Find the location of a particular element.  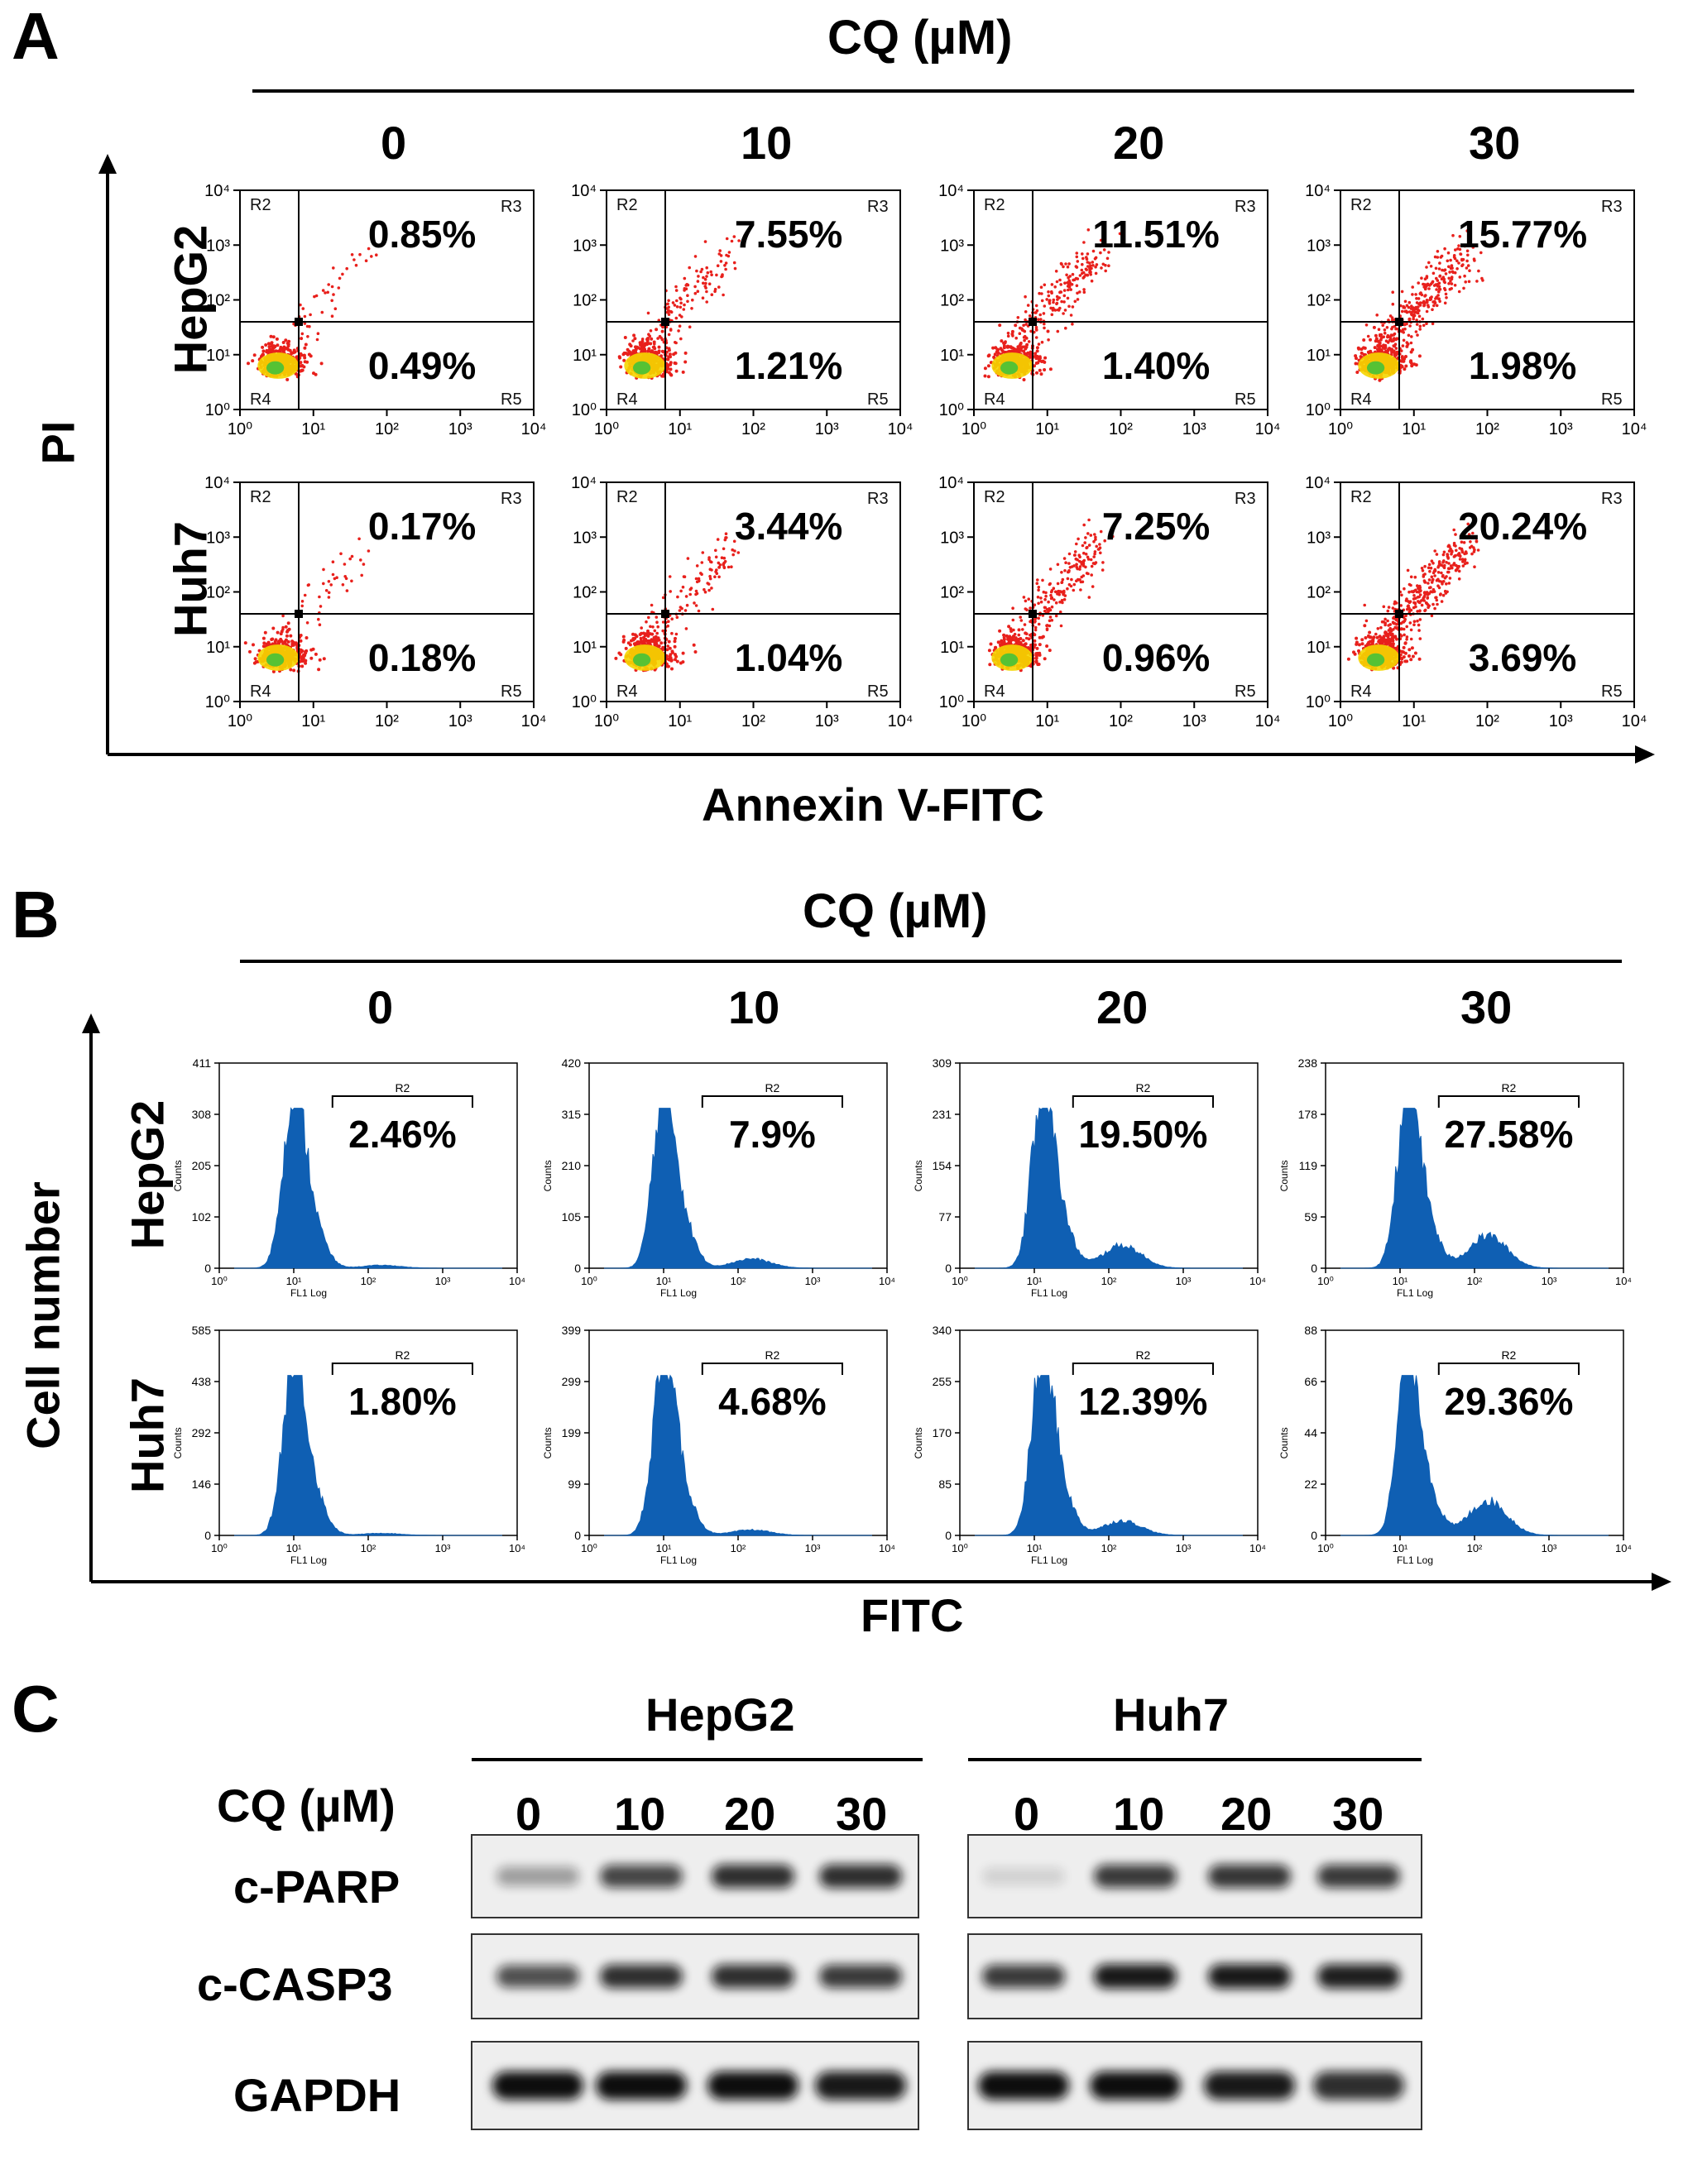

panel-c-huh7-conc-0: 0 is located at coordinates (1027, 1814).